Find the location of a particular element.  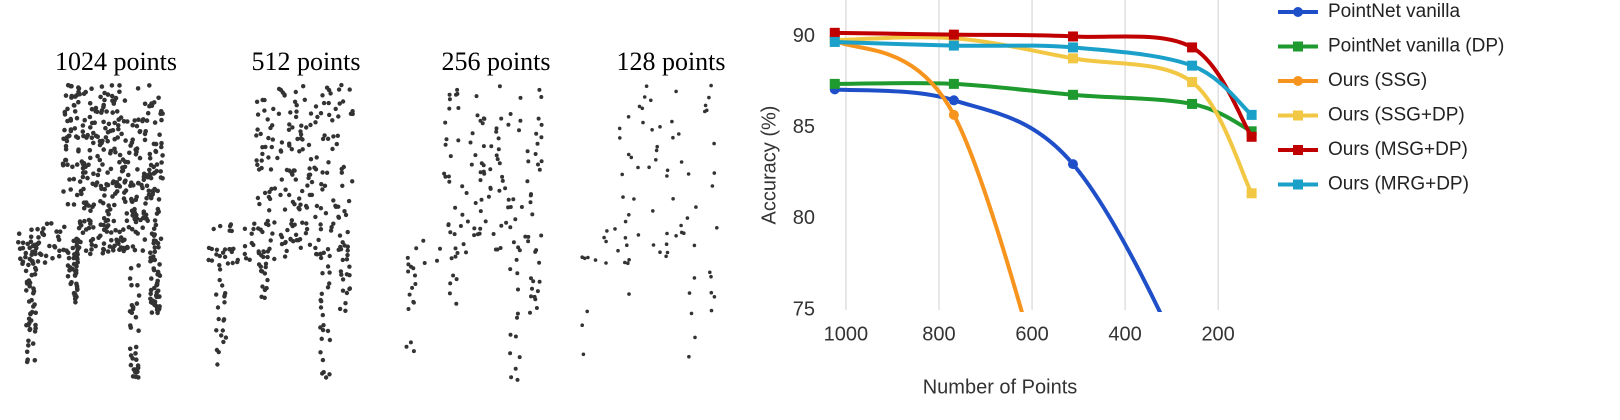

legend-marker is located at coordinates (1298, 184).